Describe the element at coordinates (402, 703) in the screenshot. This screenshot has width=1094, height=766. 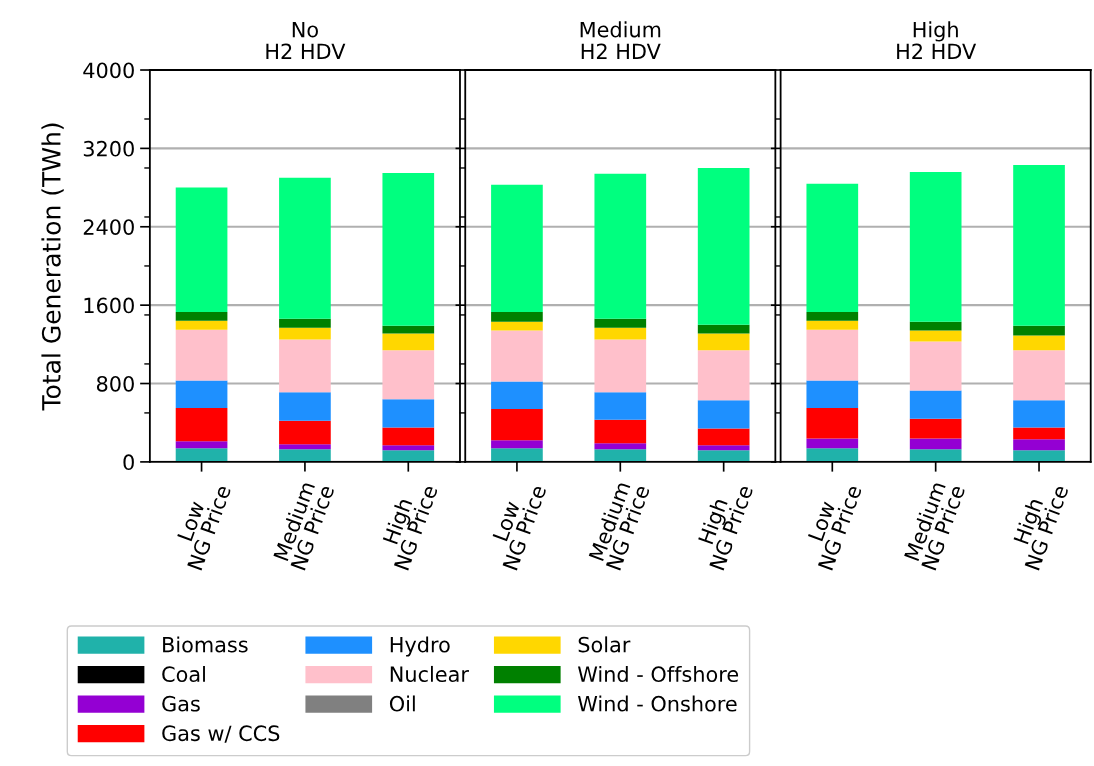
I see `legend-label: Oil` at that location.